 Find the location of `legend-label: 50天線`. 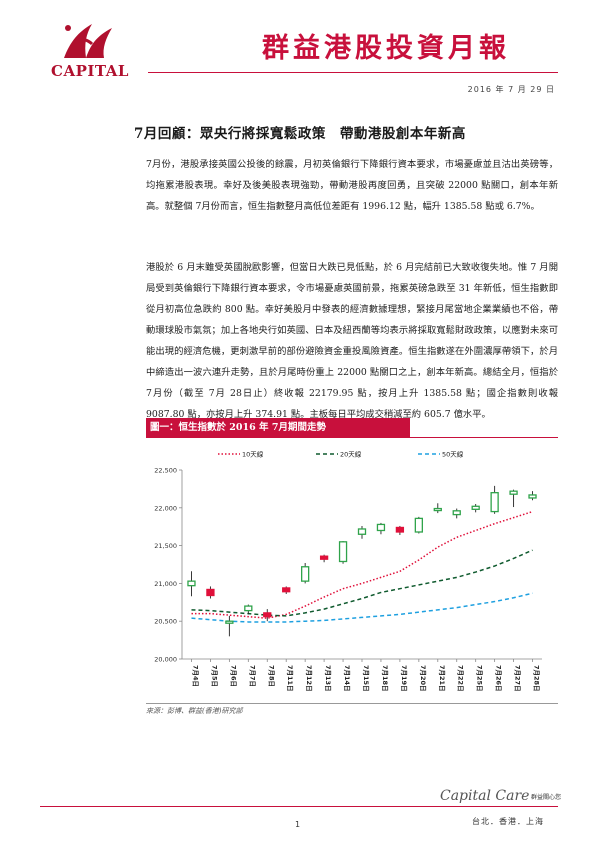

legend-label: 50天線 is located at coordinates (453, 454).